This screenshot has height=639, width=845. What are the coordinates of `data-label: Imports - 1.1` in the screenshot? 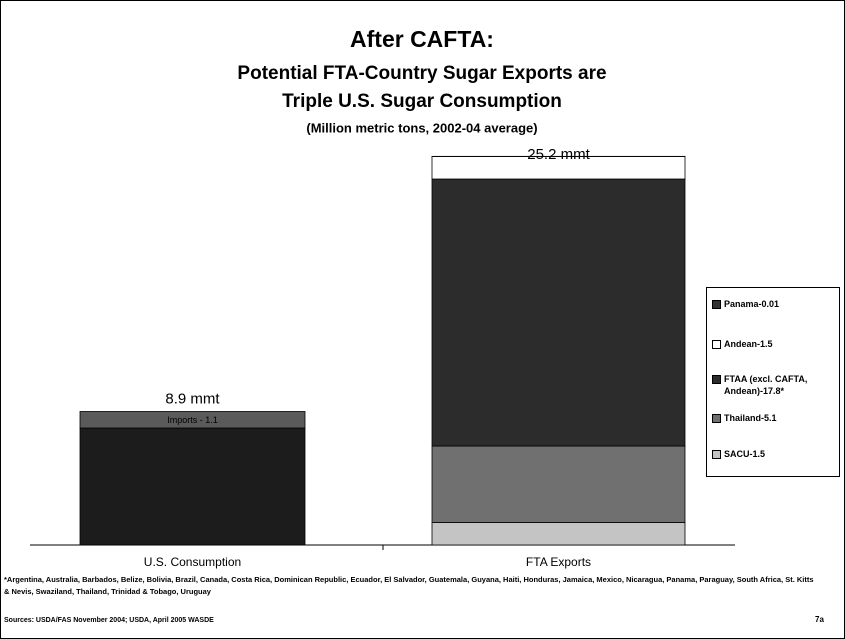 It's located at (192, 420).